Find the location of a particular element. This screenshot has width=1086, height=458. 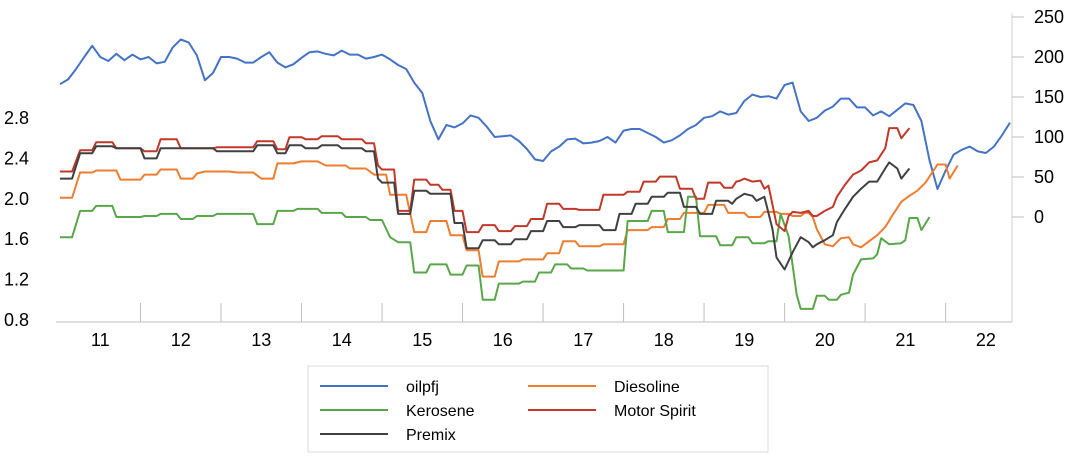

legend-label: Kerosene is located at coordinates (440, 411).